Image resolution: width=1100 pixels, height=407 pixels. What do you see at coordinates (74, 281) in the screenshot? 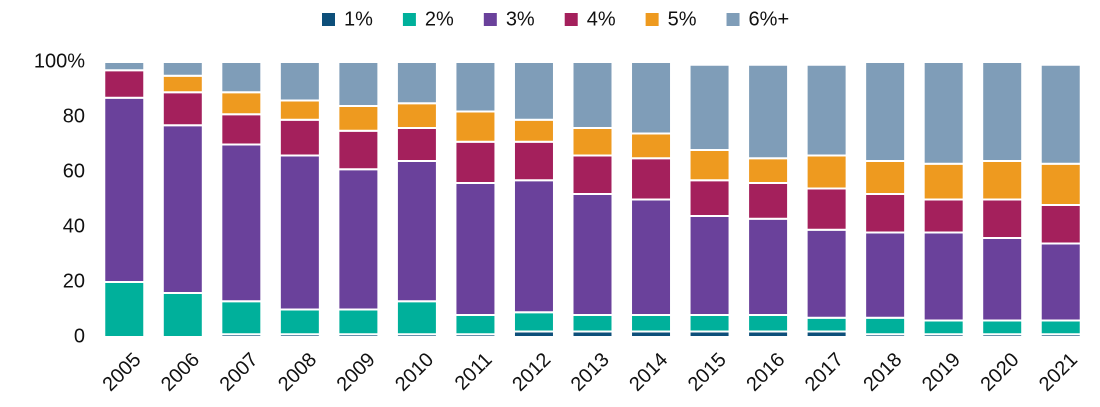
I see `y-tick-label: 20` at bounding box center [74, 281].